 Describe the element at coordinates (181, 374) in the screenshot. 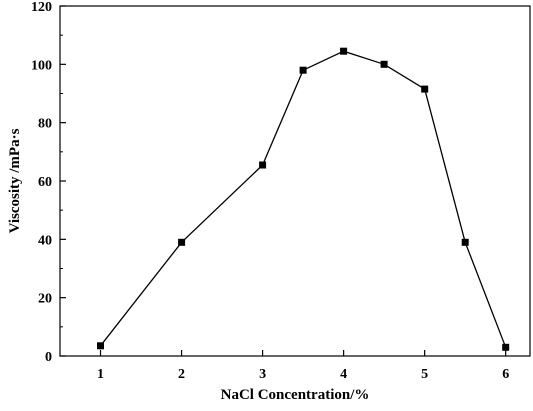

I see `x-tick-label: 2` at that location.